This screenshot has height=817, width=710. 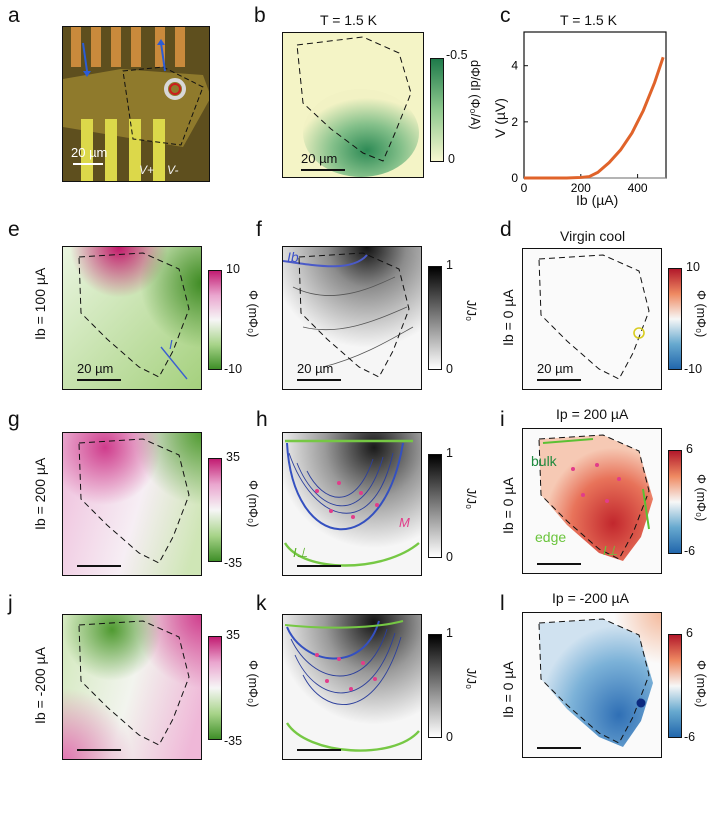 What do you see at coordinates (88, 164) in the screenshot?
I see `scalebar-a` at bounding box center [88, 164].